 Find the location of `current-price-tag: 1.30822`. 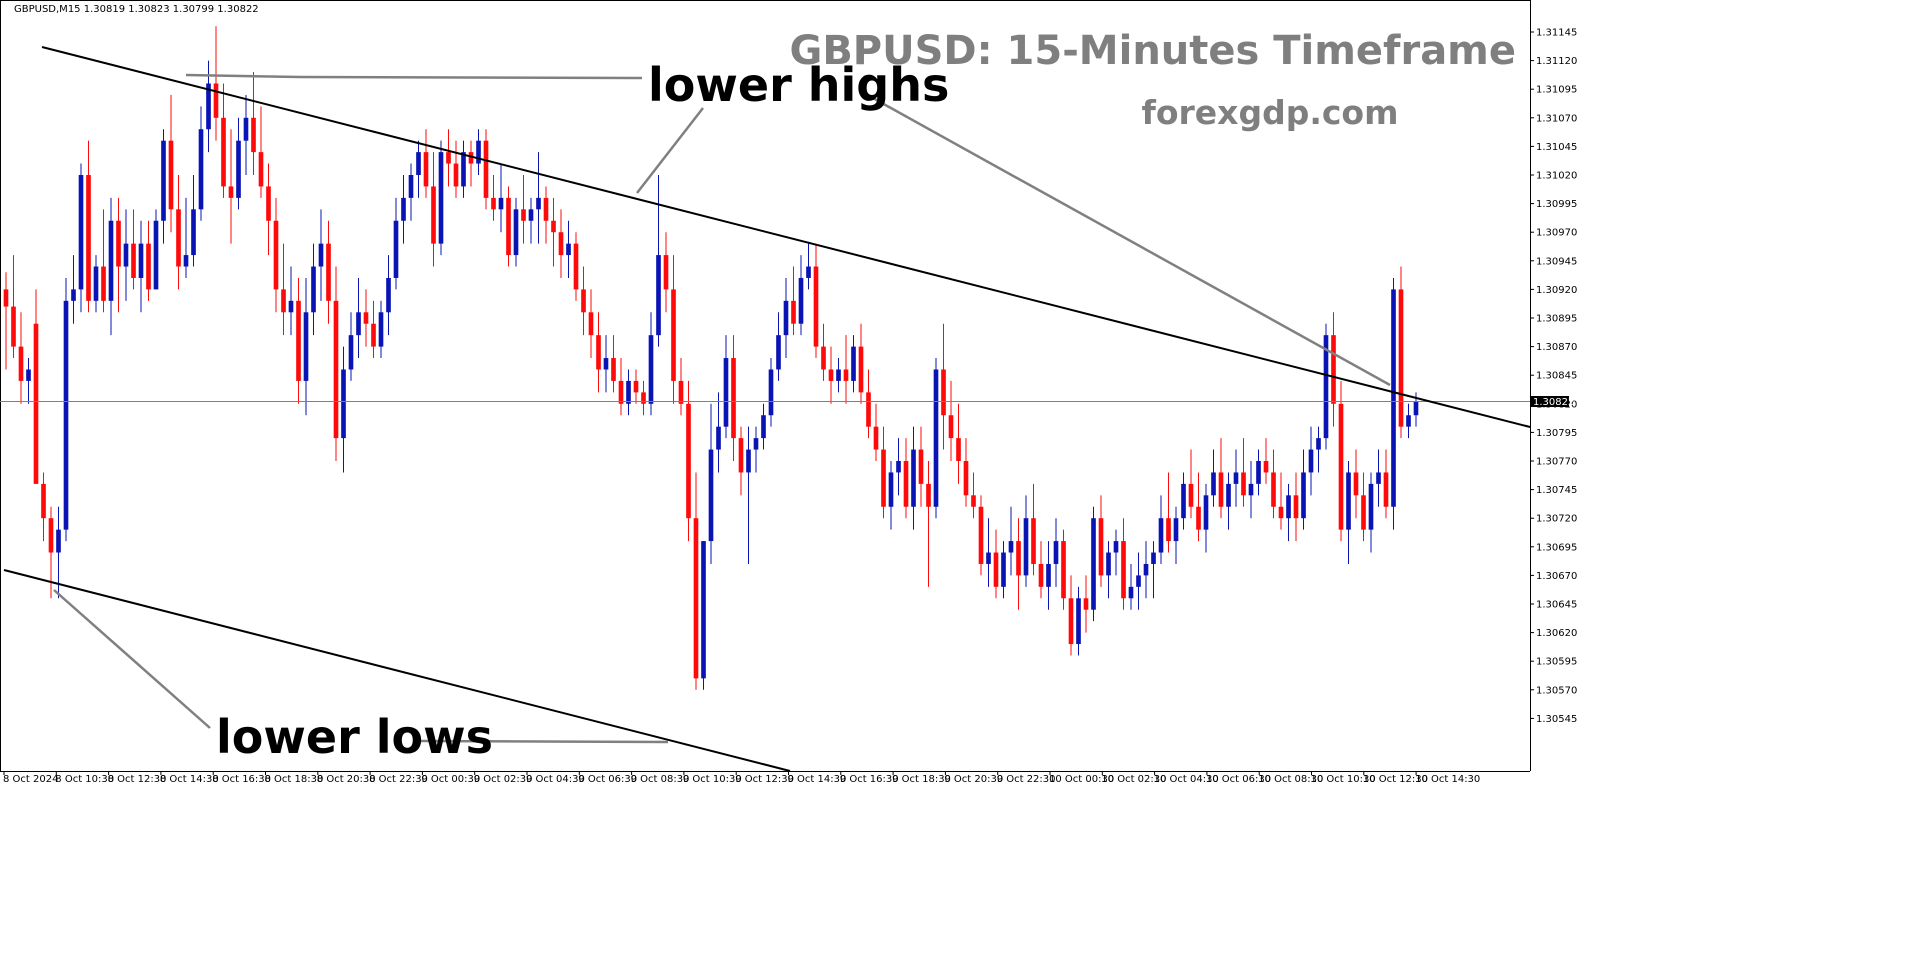

current-price-tag: 1.30822 is located at coordinates (1552, 402).